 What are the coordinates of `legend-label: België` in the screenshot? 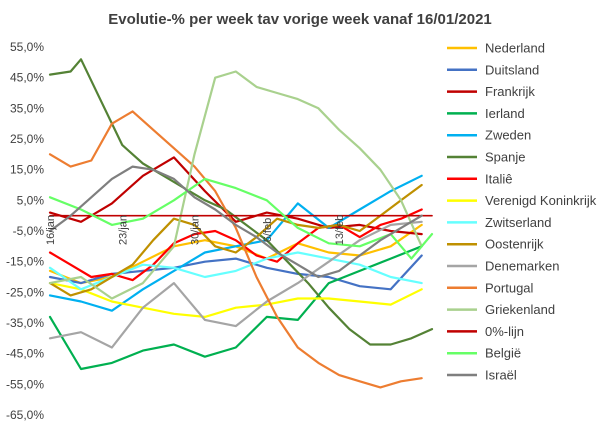 It's located at (503, 353).